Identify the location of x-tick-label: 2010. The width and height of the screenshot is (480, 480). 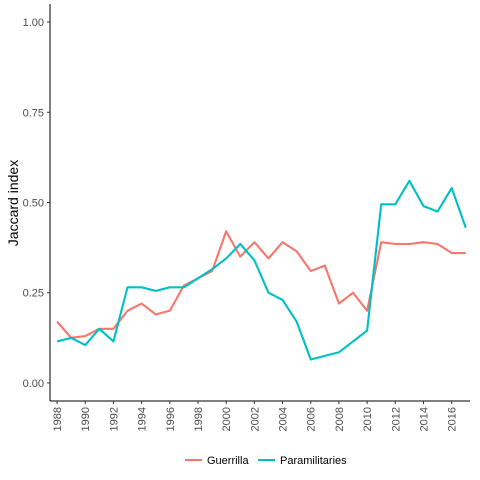
(368, 419).